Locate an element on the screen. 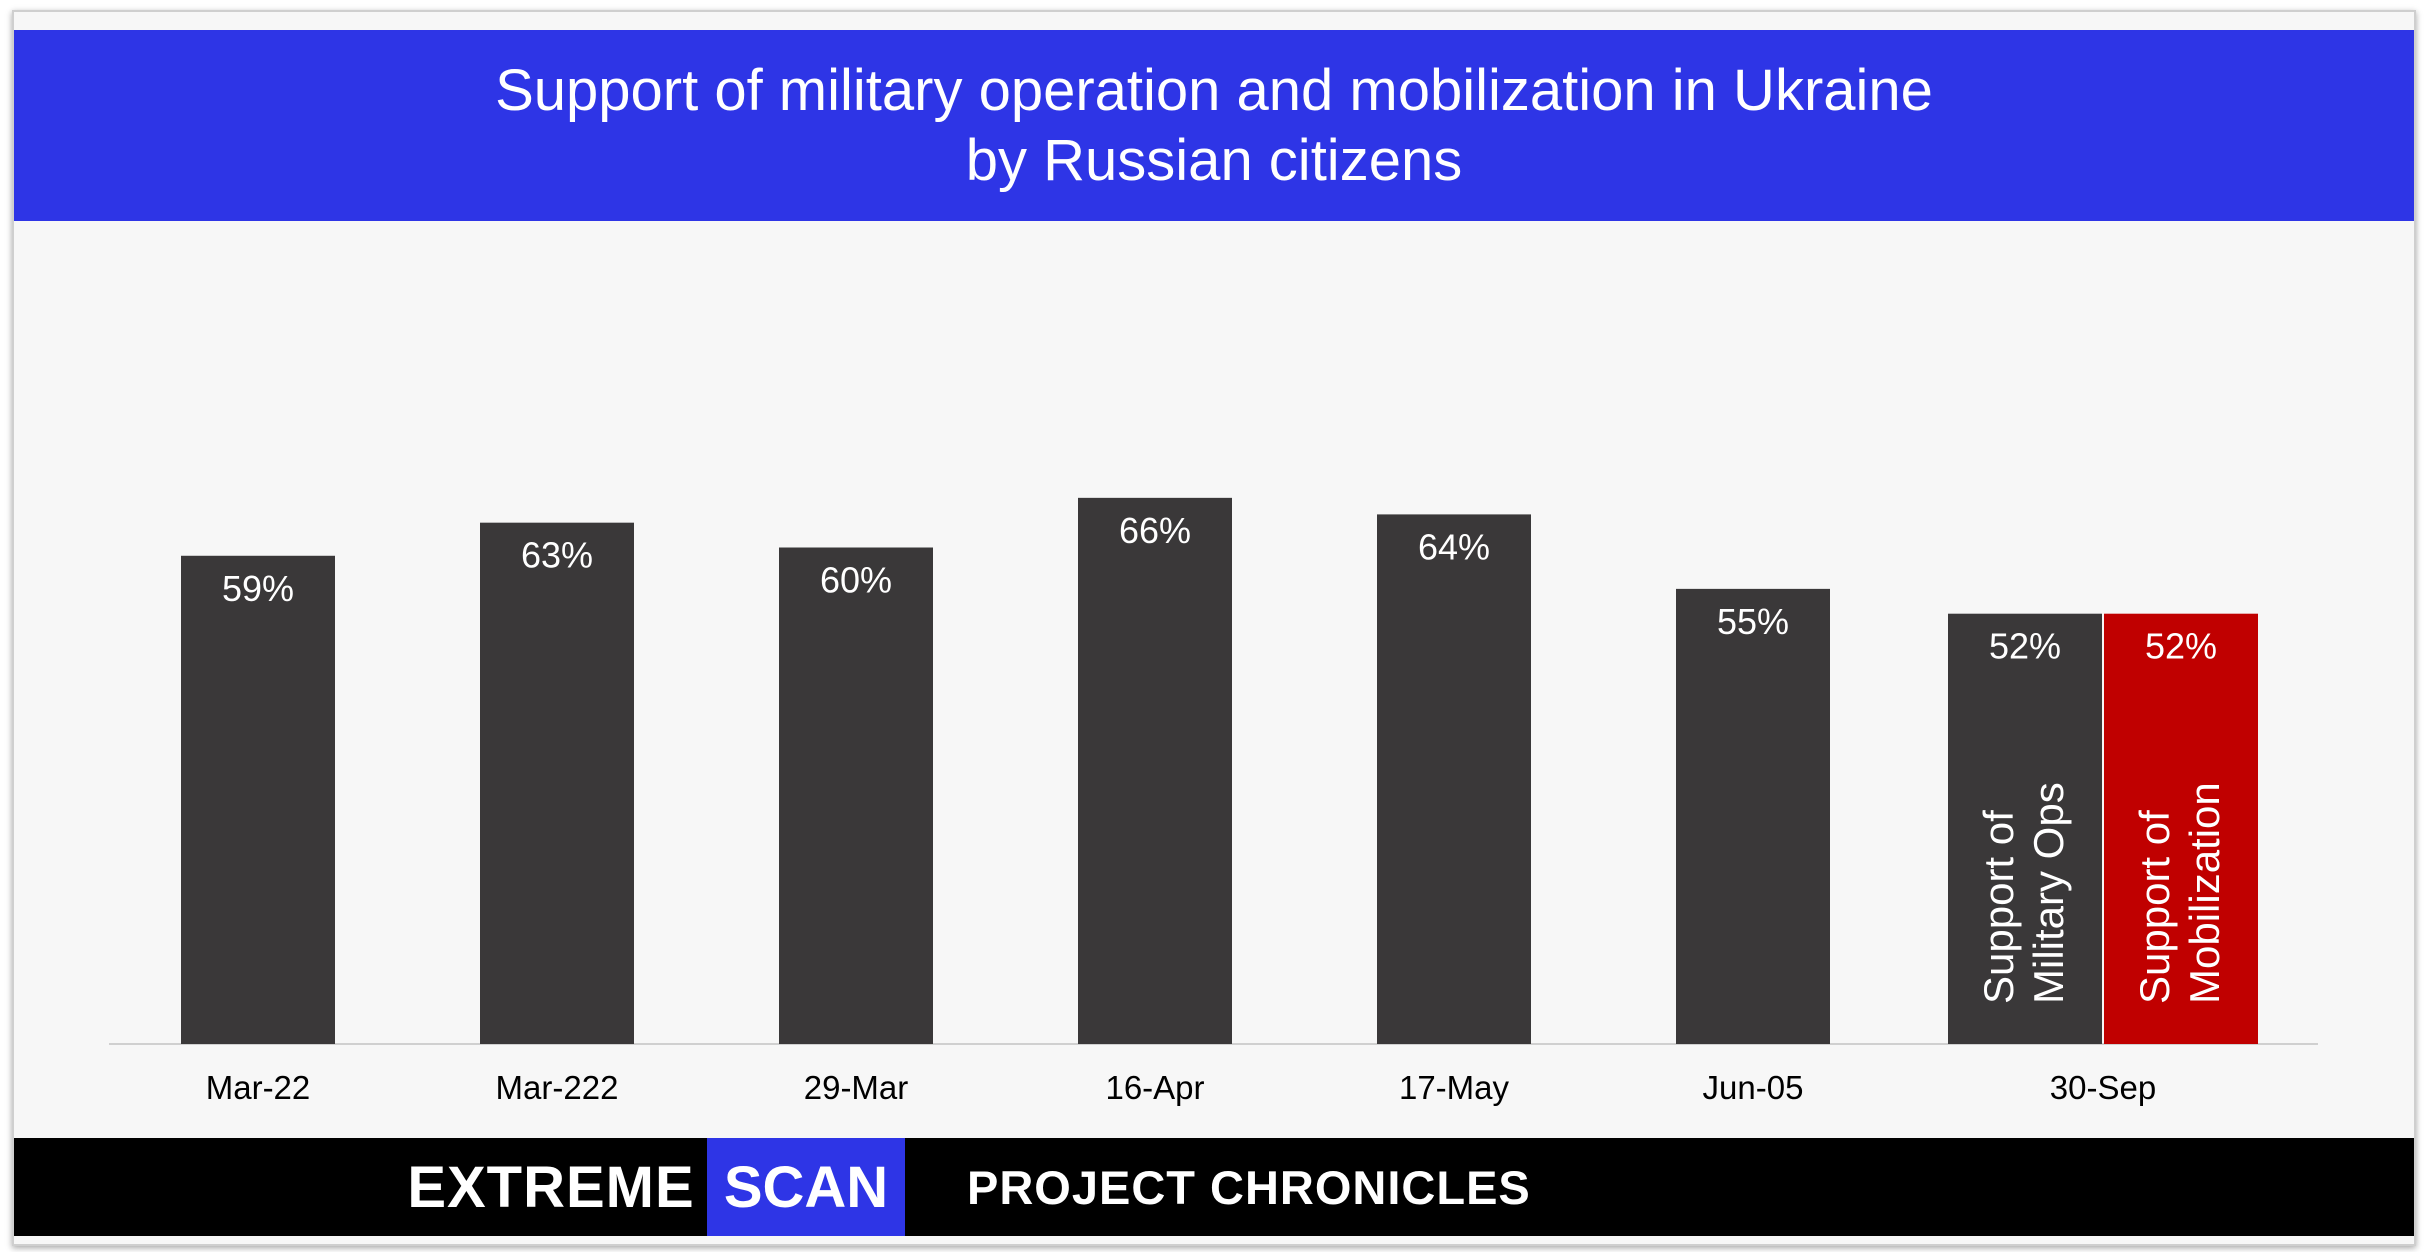  data-label-military-ops-3: 66% is located at coordinates (1155, 530).